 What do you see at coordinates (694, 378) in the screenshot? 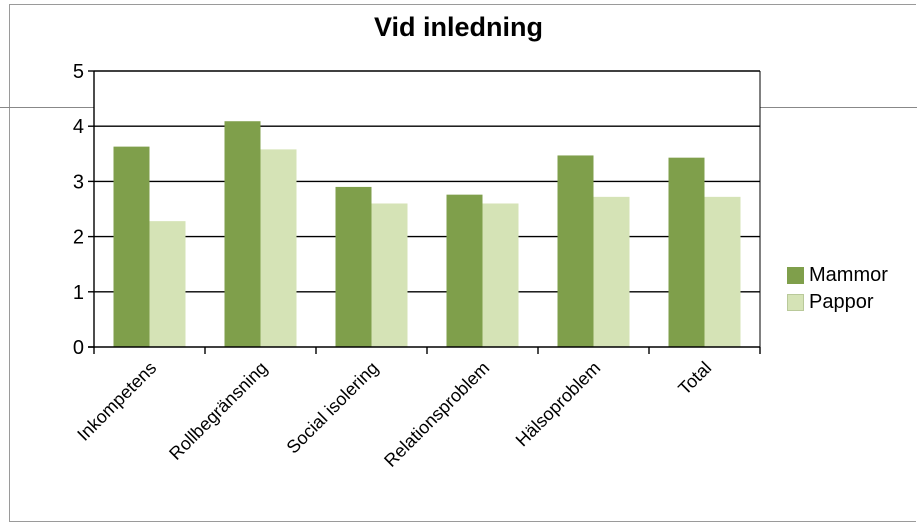
I see `x-tick-label-5: Total` at bounding box center [694, 378].